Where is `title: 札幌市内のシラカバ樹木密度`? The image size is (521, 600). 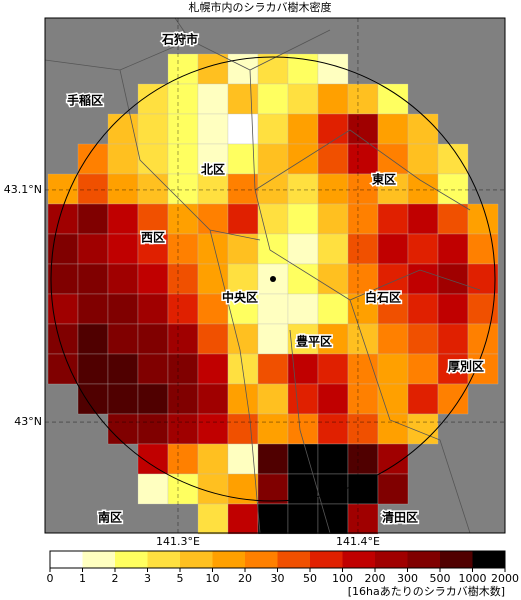 title: 札幌市内のシラカバ樹木密度 is located at coordinates (260, 7).